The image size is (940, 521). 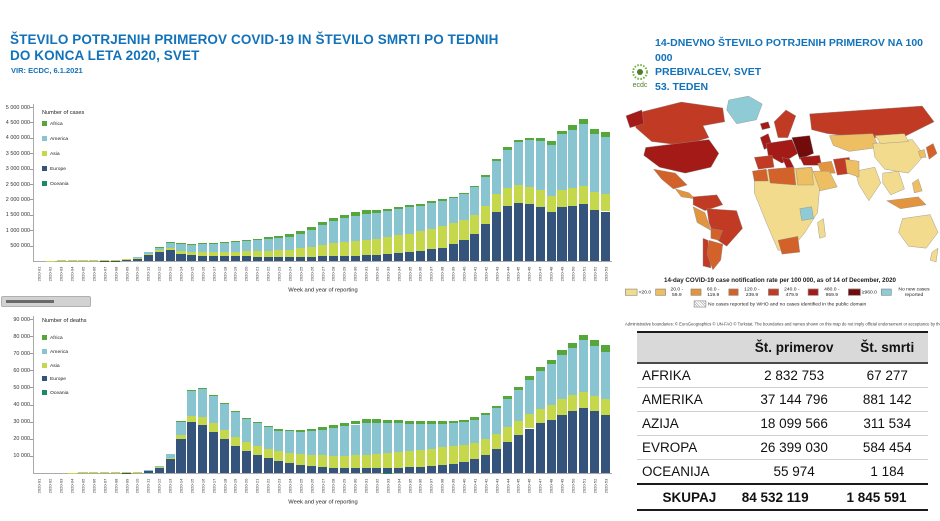 I want to click on source-label: VIR: ECDC, 6.1.2021, so click(x=47, y=70).